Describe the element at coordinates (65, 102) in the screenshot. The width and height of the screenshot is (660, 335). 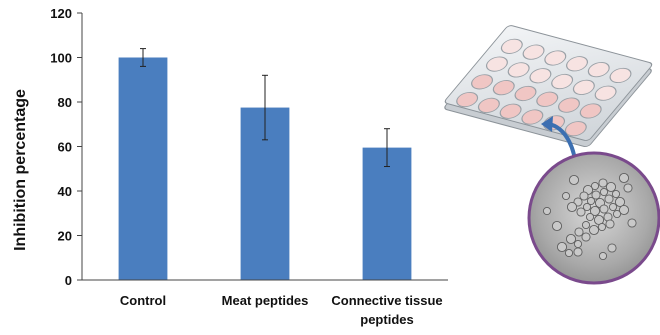
I see `y-tick-label: 80` at that location.